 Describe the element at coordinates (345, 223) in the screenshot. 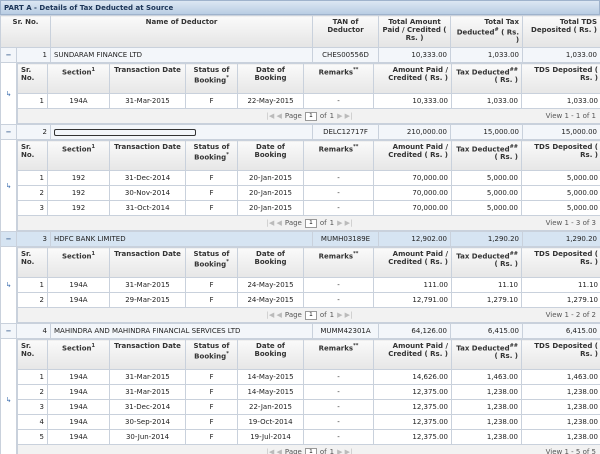

I see `pager-nav: ▶ ▶|` at that location.